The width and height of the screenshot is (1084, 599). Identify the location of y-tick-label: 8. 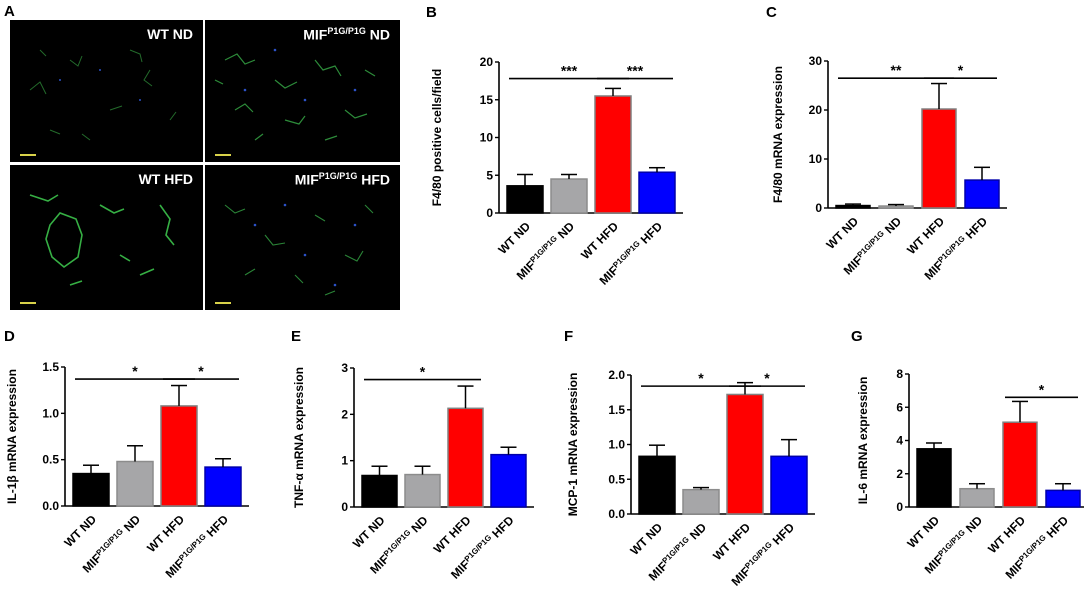
(899, 374).